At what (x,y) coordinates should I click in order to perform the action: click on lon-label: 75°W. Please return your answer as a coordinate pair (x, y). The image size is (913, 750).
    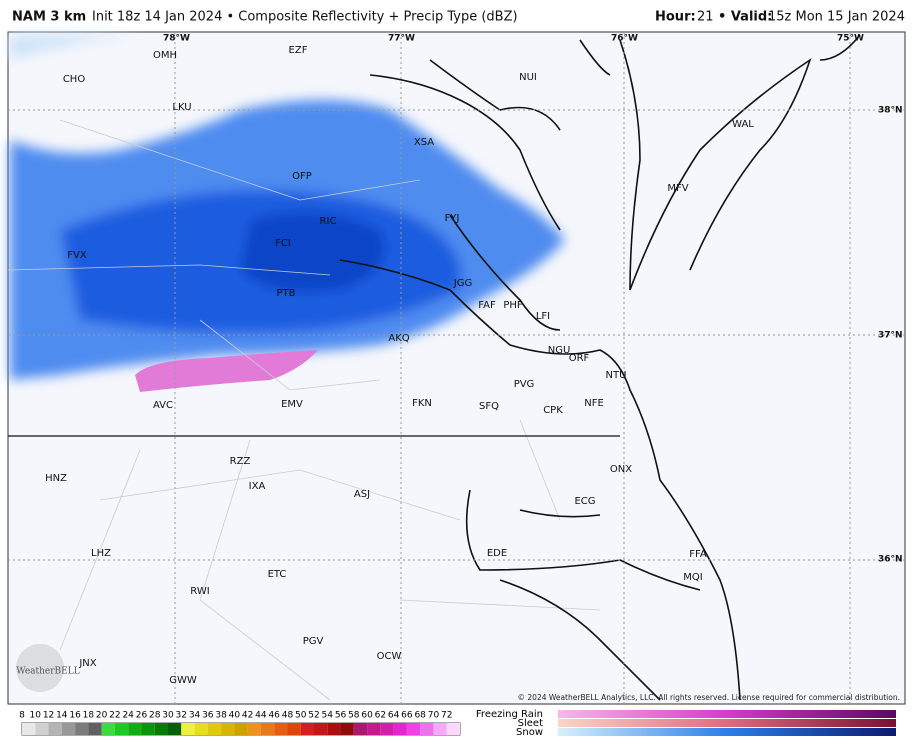
    Looking at the image, I should click on (850, 39).